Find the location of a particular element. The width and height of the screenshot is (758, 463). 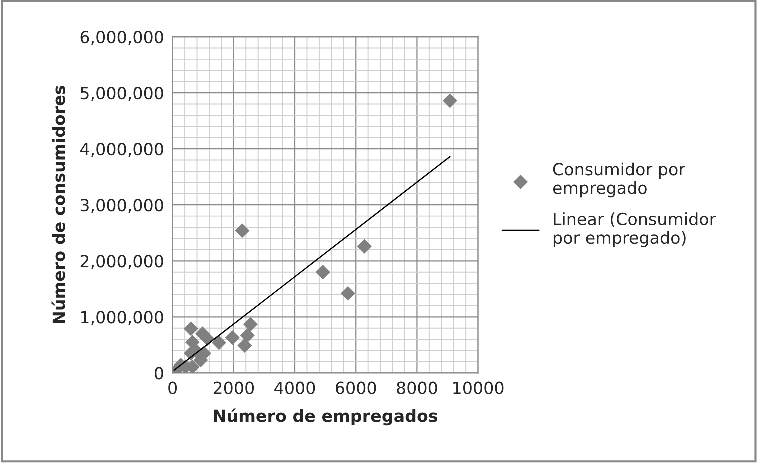

y-tick-label: 0 is located at coordinates (159, 373).